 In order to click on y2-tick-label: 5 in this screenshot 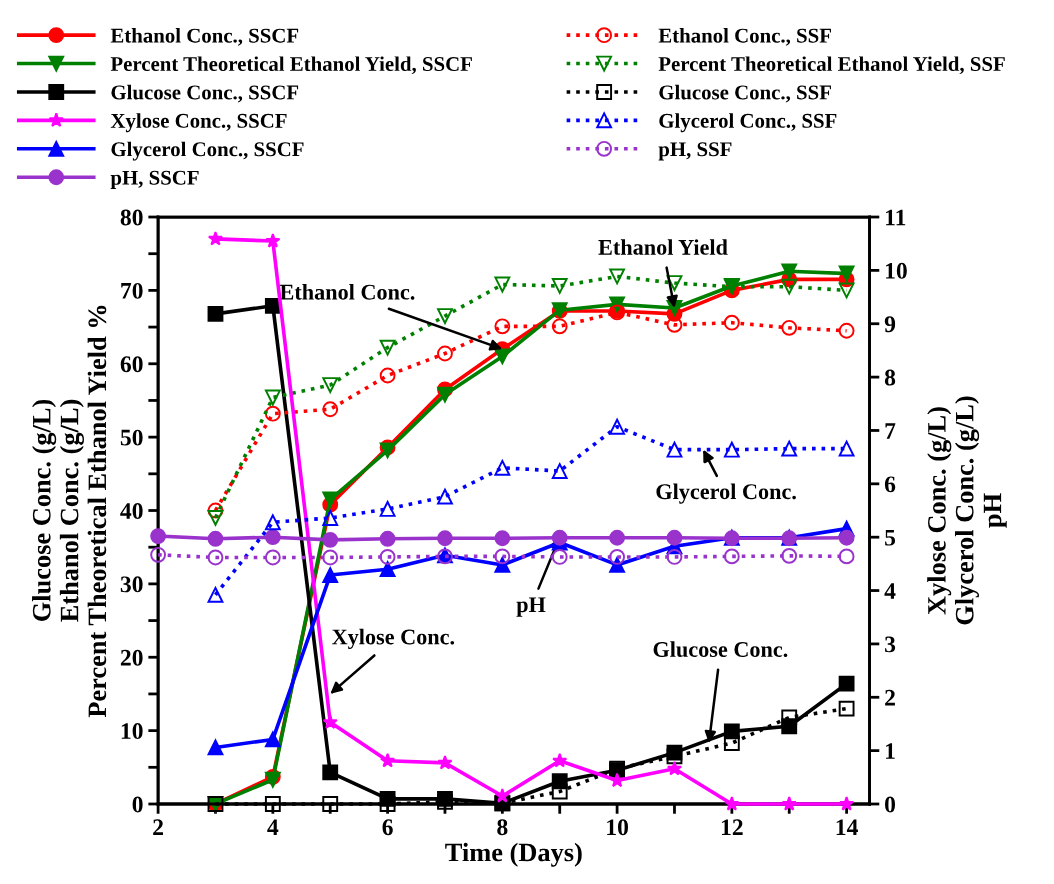, I will do `click(890, 537)`.